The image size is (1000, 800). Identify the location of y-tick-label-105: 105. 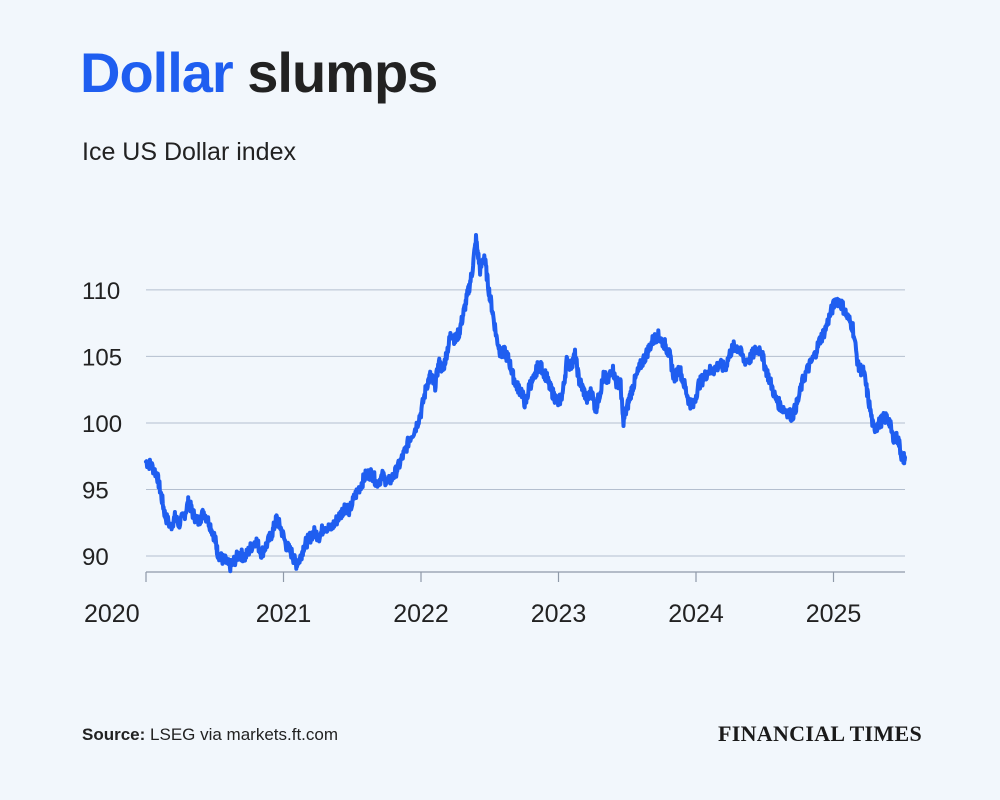
(102, 357).